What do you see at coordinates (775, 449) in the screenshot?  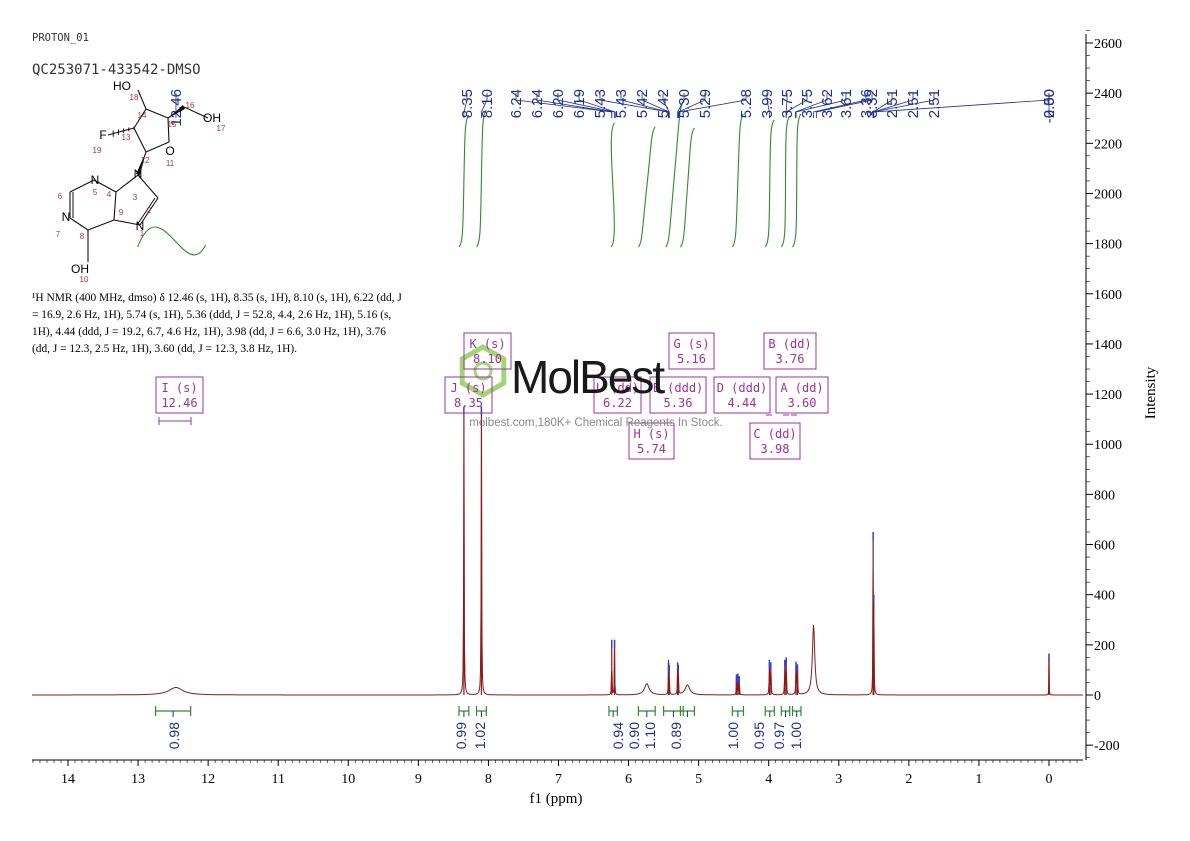 I see `multiplet-shift: 3.98` at bounding box center [775, 449].